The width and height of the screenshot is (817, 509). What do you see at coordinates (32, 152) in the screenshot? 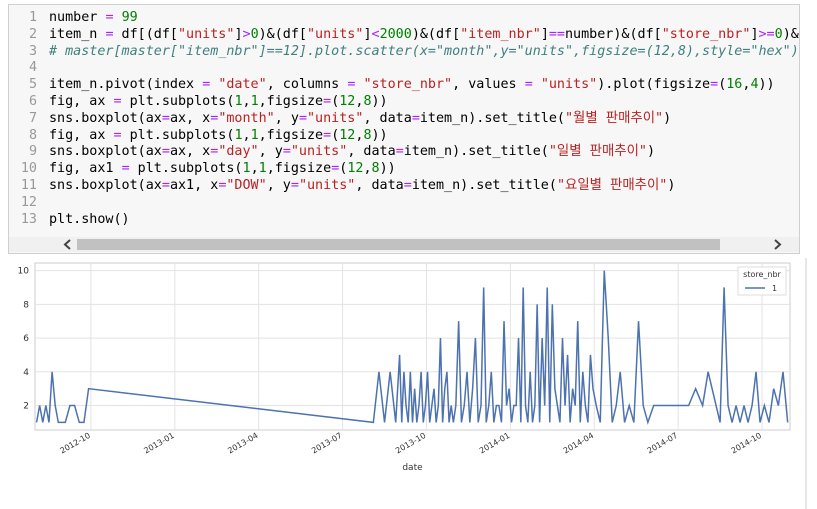
I see `line-number: 9` at bounding box center [32, 152].